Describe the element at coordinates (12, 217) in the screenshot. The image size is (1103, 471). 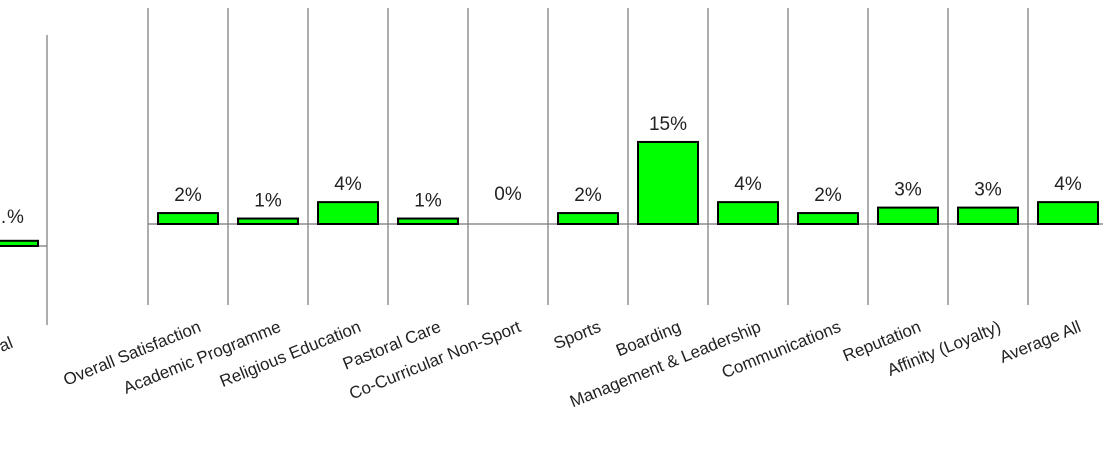
I see `value-label: …%` at that location.